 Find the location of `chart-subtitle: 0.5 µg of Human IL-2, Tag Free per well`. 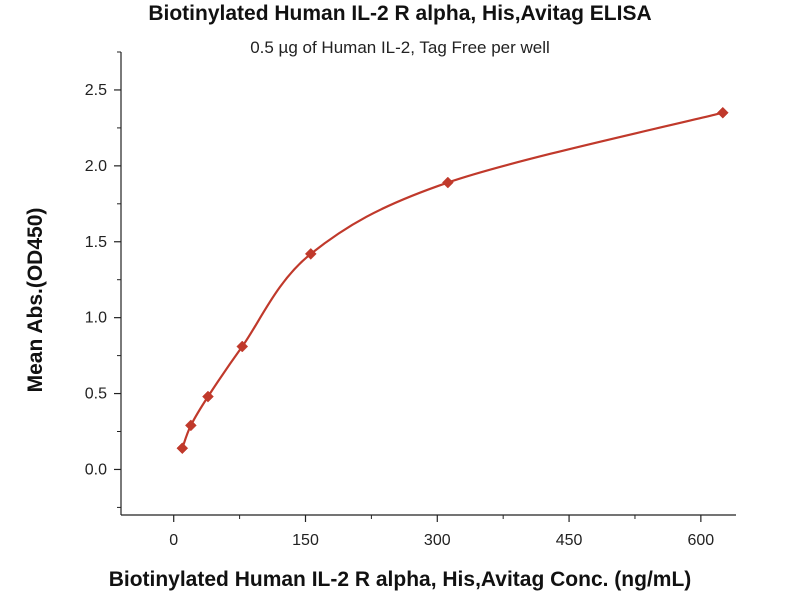

chart-subtitle: 0.5 µg of Human IL-2, Tag Free per well is located at coordinates (400, 47).